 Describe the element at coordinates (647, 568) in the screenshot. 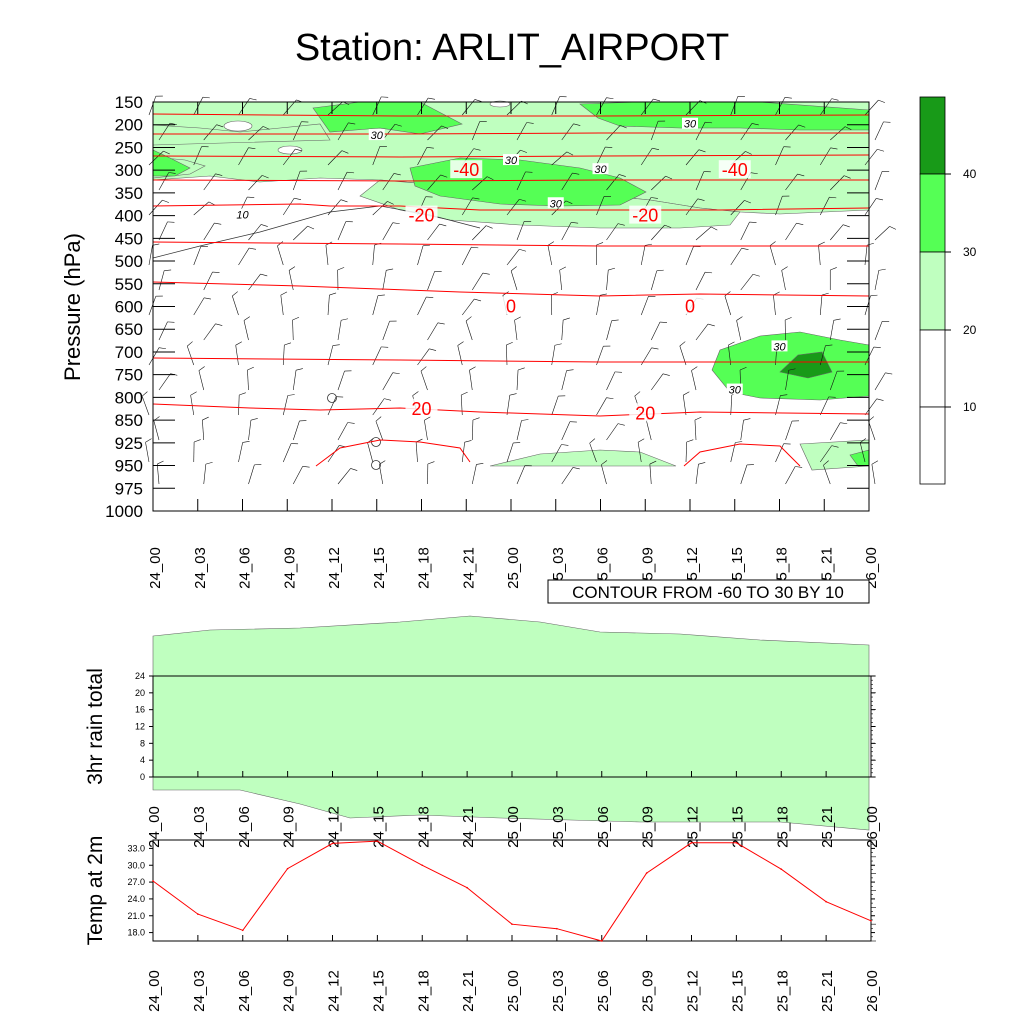

I see `x-tick-label: 25_09` at that location.